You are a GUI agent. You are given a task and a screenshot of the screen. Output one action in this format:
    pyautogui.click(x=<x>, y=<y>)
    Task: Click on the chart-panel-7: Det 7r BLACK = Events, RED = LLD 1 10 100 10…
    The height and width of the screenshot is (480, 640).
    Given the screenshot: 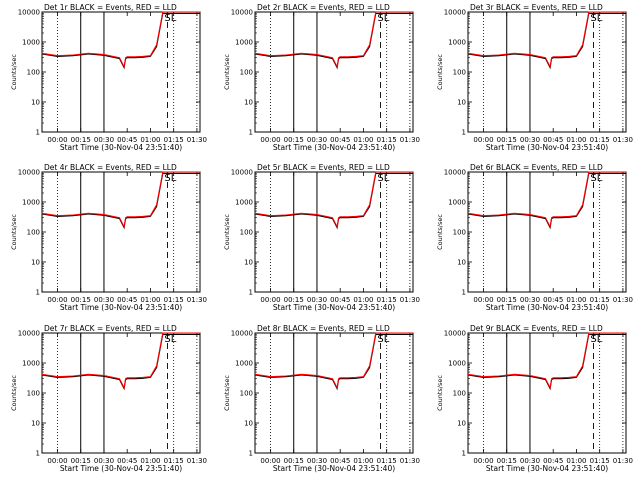 What is the action you would take?
    pyautogui.click(x=108, y=398)
    